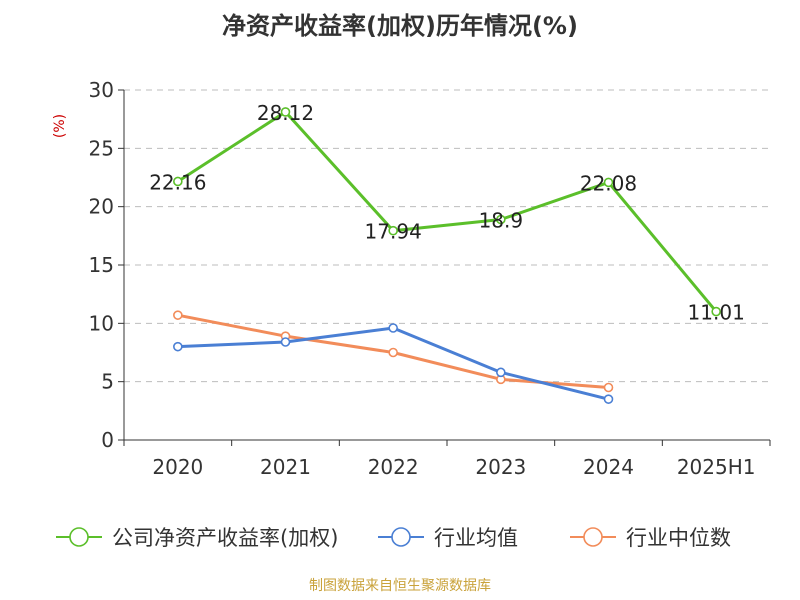 This screenshot has width=800, height=600. Describe the element at coordinates (60, 126) in the screenshot. I see `y-axis-label: (%)` at that location.